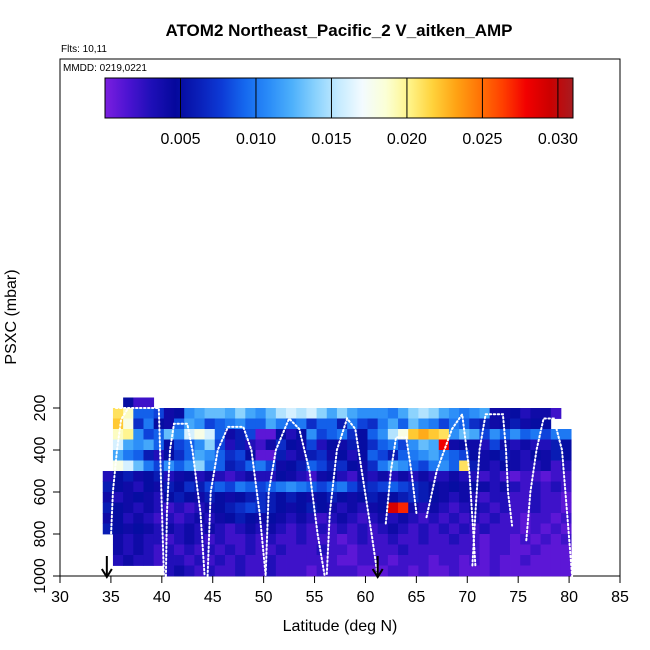 The width and height of the screenshot is (650, 650). What do you see at coordinates (180, 139) in the screenshot?
I see `colorbar-tick-label: 0.005` at bounding box center [180, 139].